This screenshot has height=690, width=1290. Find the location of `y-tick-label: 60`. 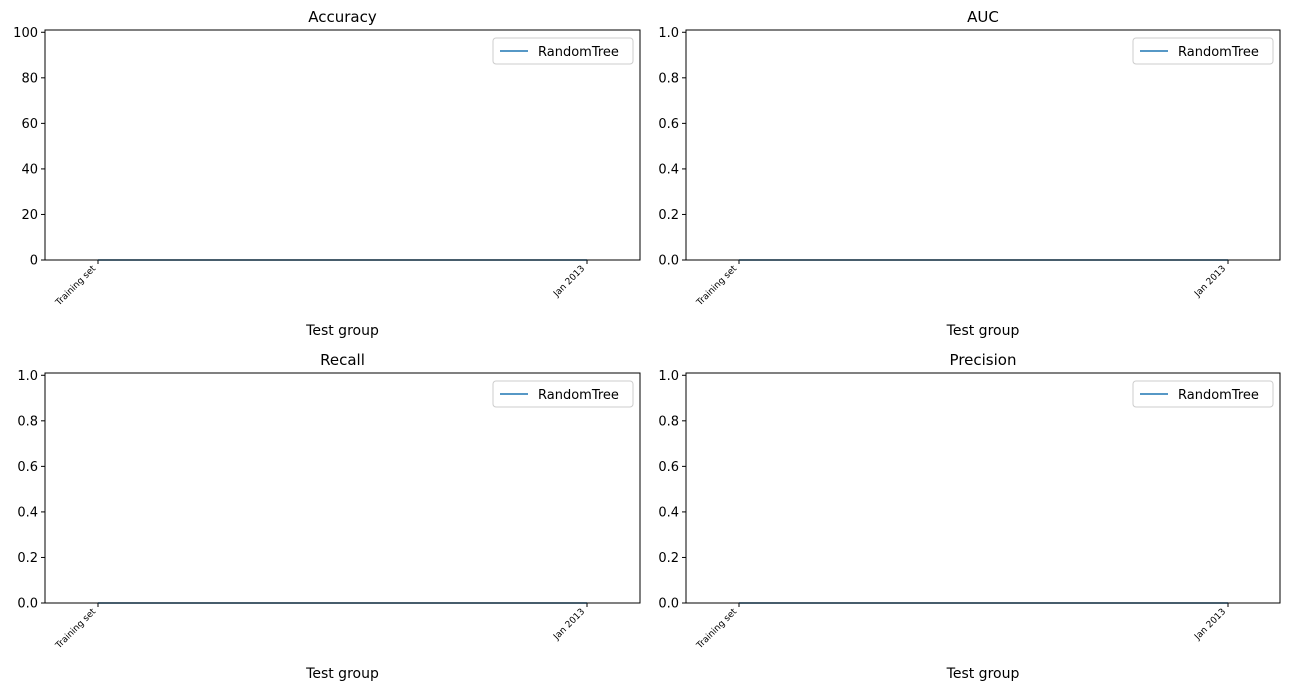

y-tick-label: 60 is located at coordinates (29, 124).